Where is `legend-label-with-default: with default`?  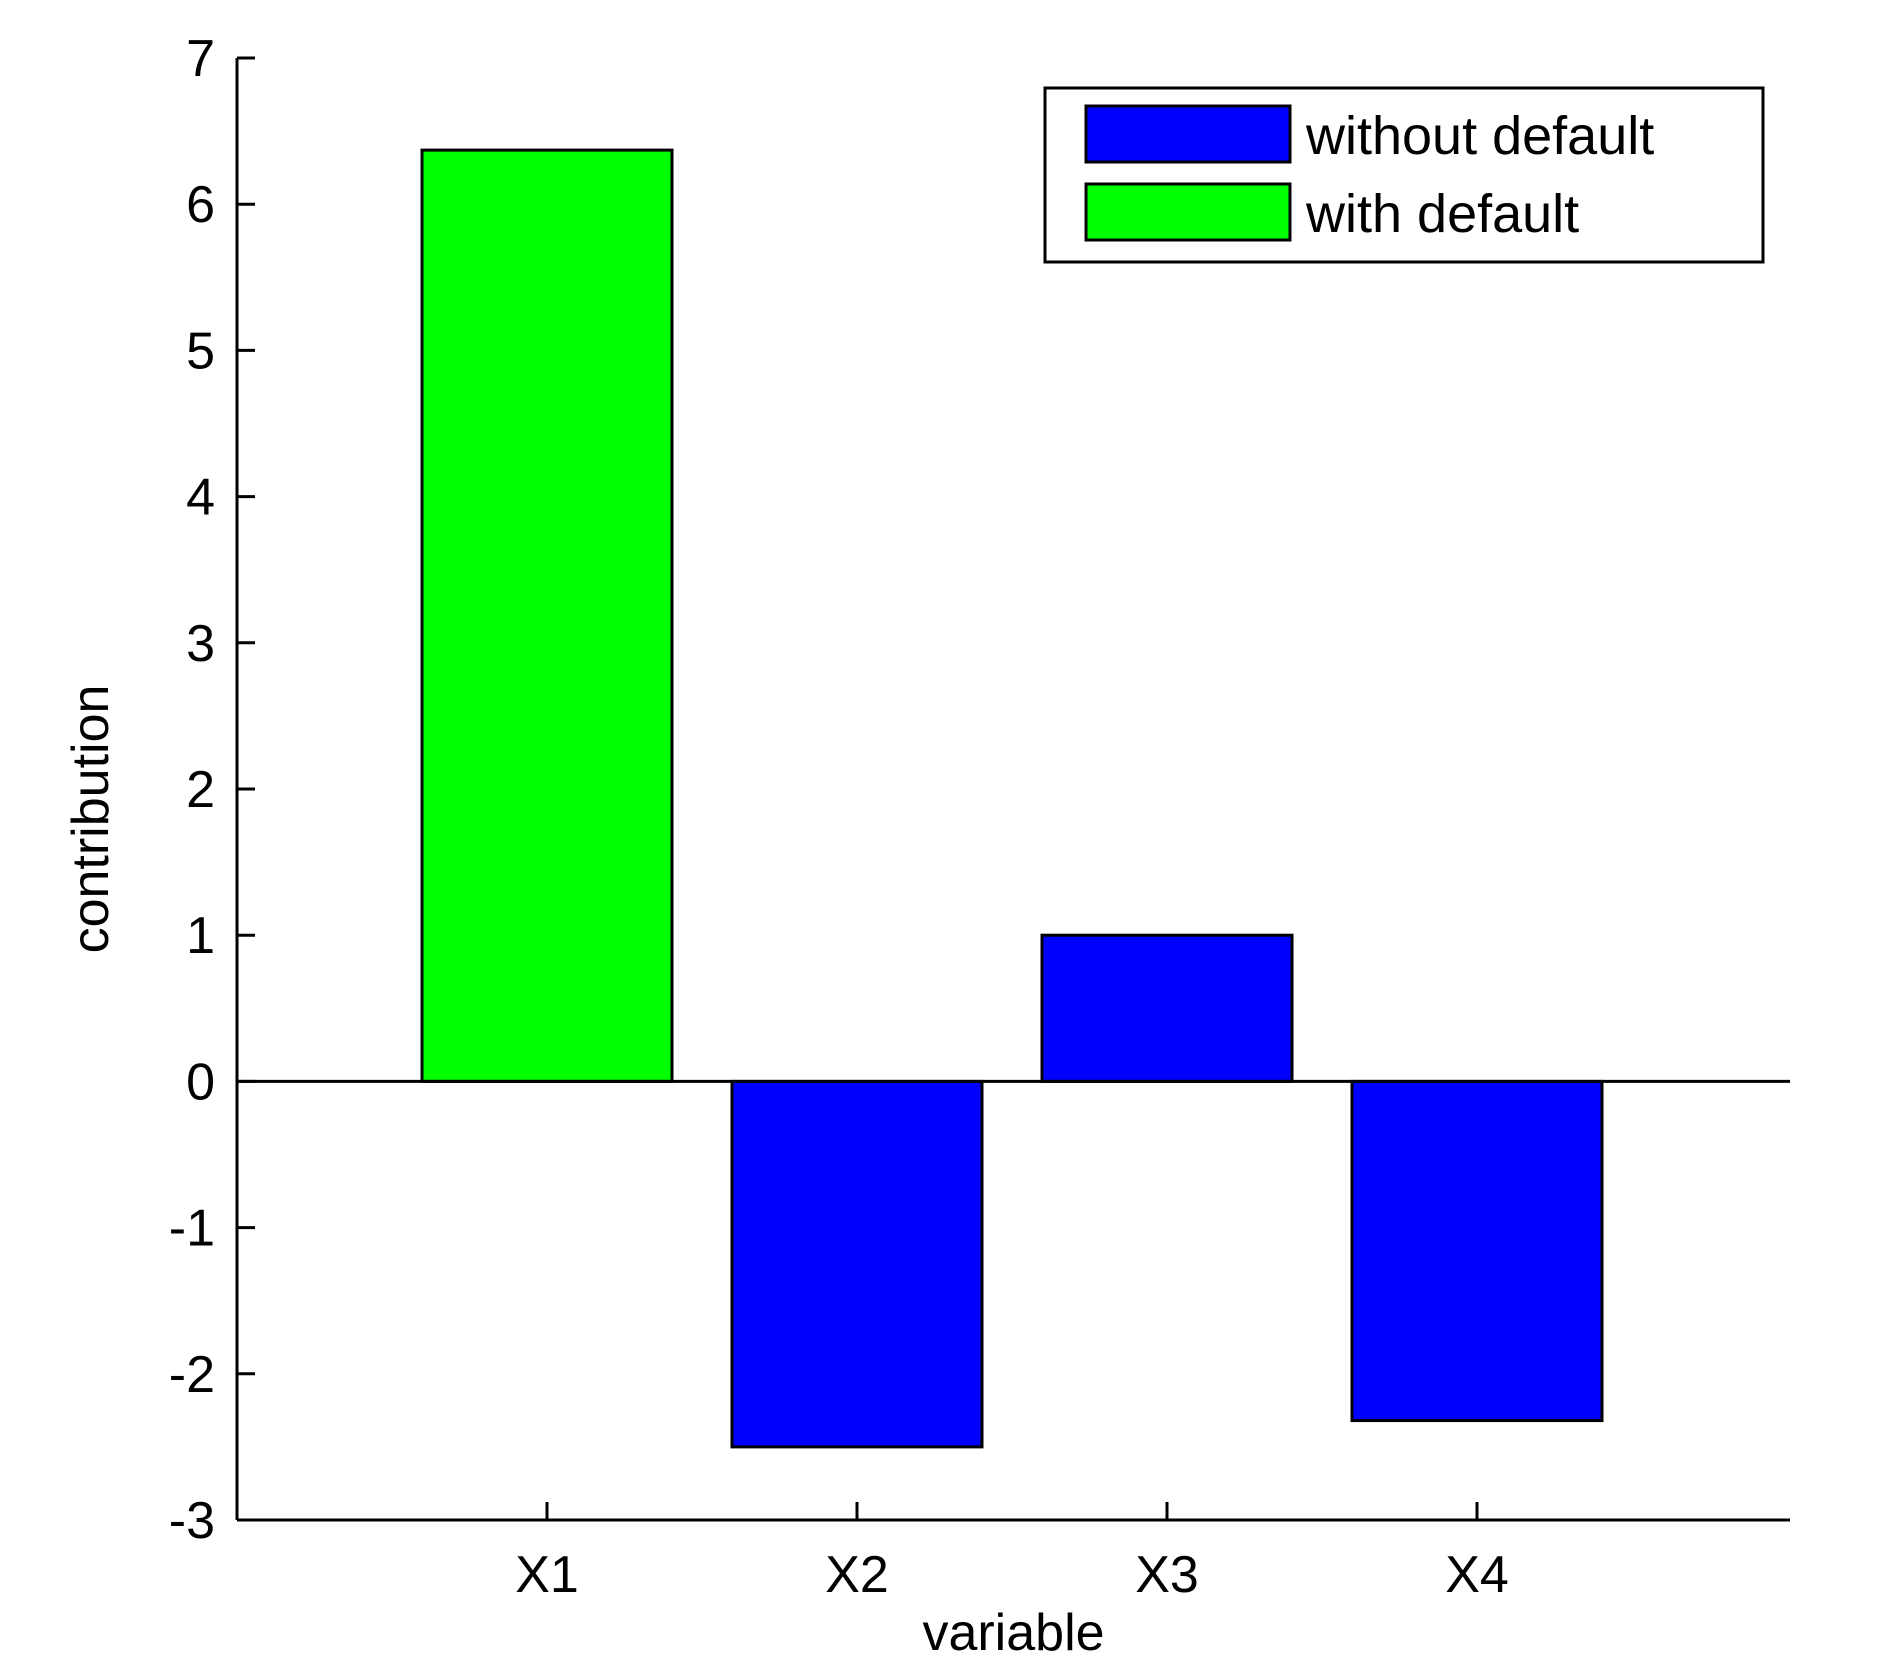
legend-label-with-default: with default is located at coordinates (1442, 214).